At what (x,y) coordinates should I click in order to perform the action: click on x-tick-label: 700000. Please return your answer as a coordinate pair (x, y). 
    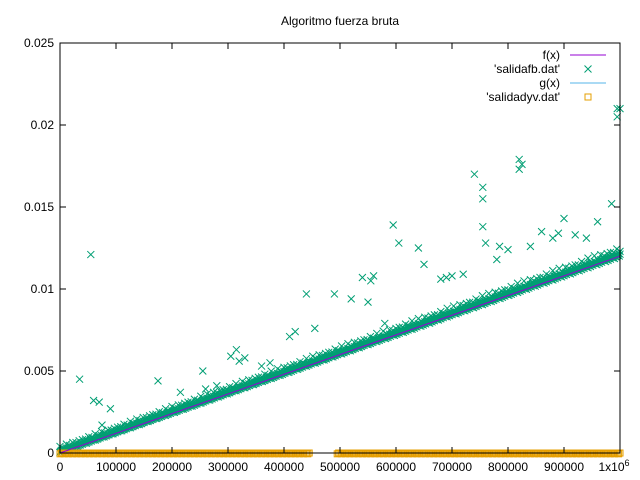
    Looking at the image, I should click on (452, 467).